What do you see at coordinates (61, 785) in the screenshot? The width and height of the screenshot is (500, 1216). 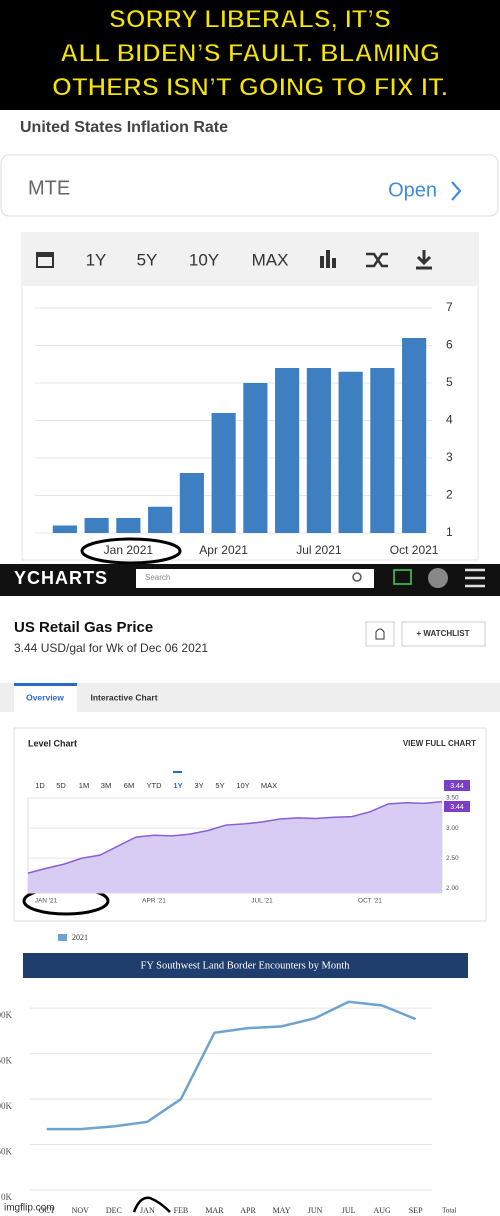 I see `range-button: 5D` at bounding box center [61, 785].